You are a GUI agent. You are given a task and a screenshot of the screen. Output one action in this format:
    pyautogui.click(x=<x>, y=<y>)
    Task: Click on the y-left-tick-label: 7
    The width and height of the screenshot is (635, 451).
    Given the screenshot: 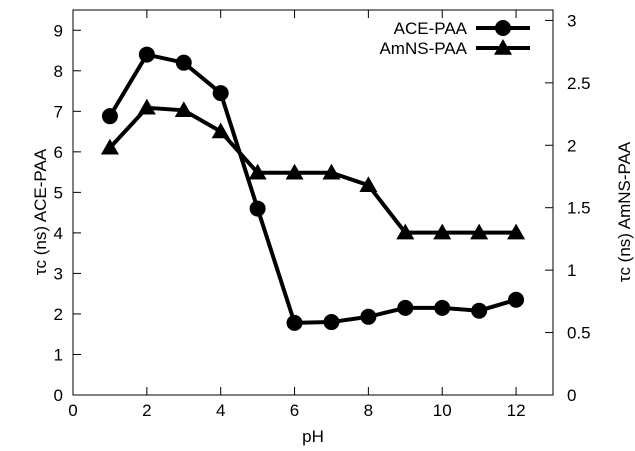 What is the action you would take?
    pyautogui.click(x=58, y=111)
    